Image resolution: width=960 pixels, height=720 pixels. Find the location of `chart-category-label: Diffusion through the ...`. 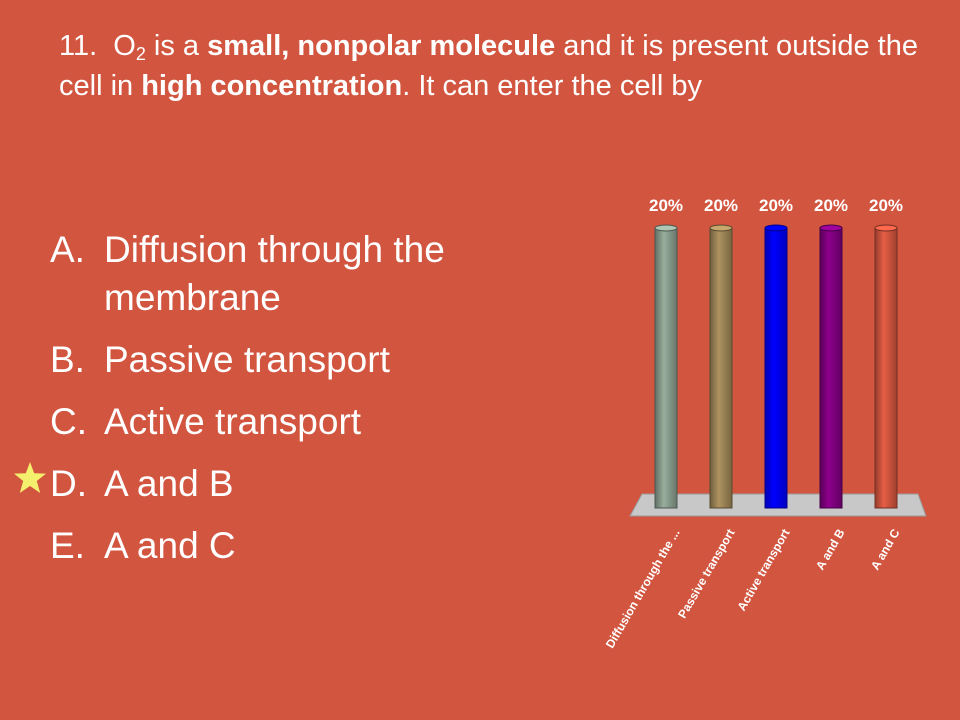

chart-category-label: Diffusion through the ... is located at coordinates (643, 589).